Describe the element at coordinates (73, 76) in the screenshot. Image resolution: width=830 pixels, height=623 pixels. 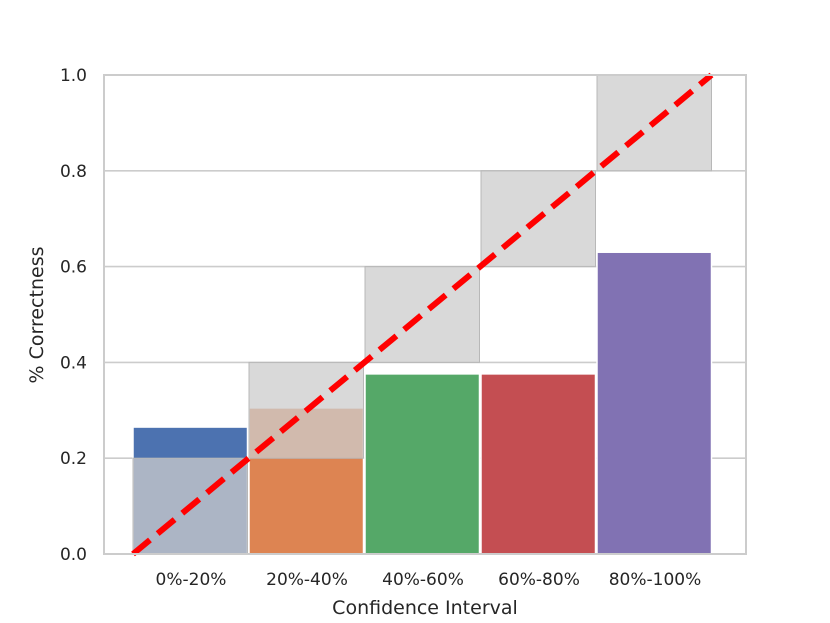
I see `y-tick-label: 1.0` at that location.